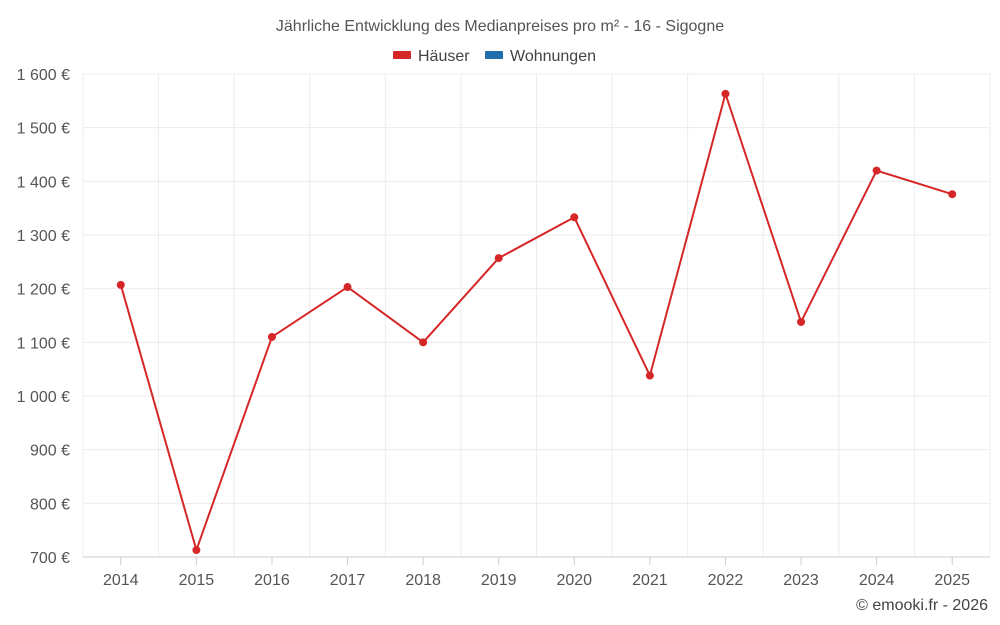 The width and height of the screenshot is (1000, 625). What do you see at coordinates (43, 236) in the screenshot?
I see `y-tick-label: 1 300 €` at bounding box center [43, 236].